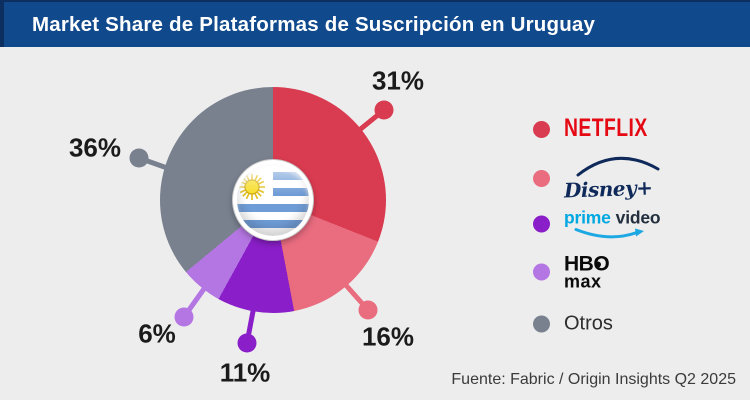 Image resolution: width=750 pixels, height=400 pixels. What do you see at coordinates (583, 281) in the screenshot?
I see `max-word: max` at bounding box center [583, 281].